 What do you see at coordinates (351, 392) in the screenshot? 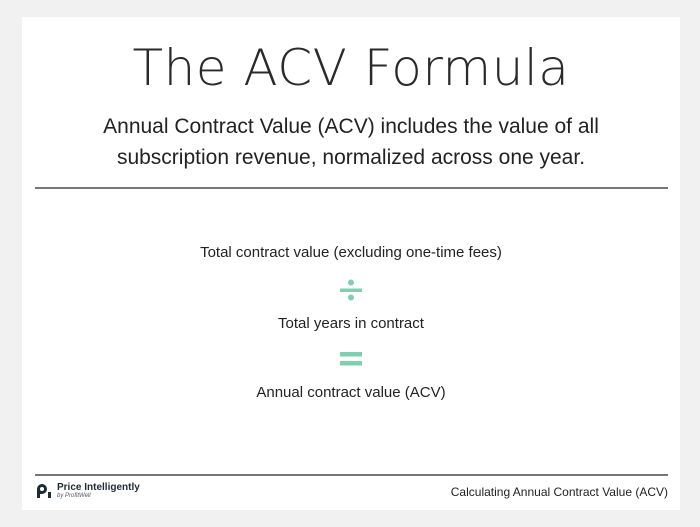
I see `formula-result: Annual contract value (ACV)` at bounding box center [351, 392].